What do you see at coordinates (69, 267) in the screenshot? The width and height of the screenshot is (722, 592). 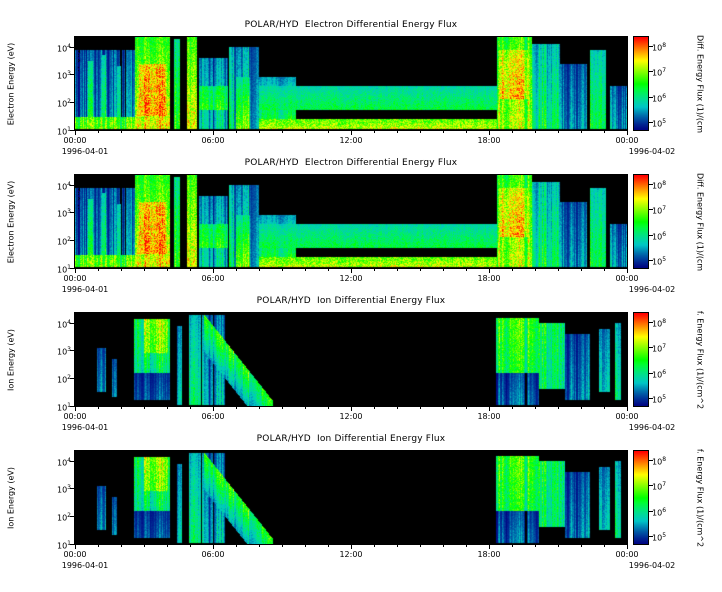 I see `y-tick-exponent: 1` at bounding box center [69, 267].